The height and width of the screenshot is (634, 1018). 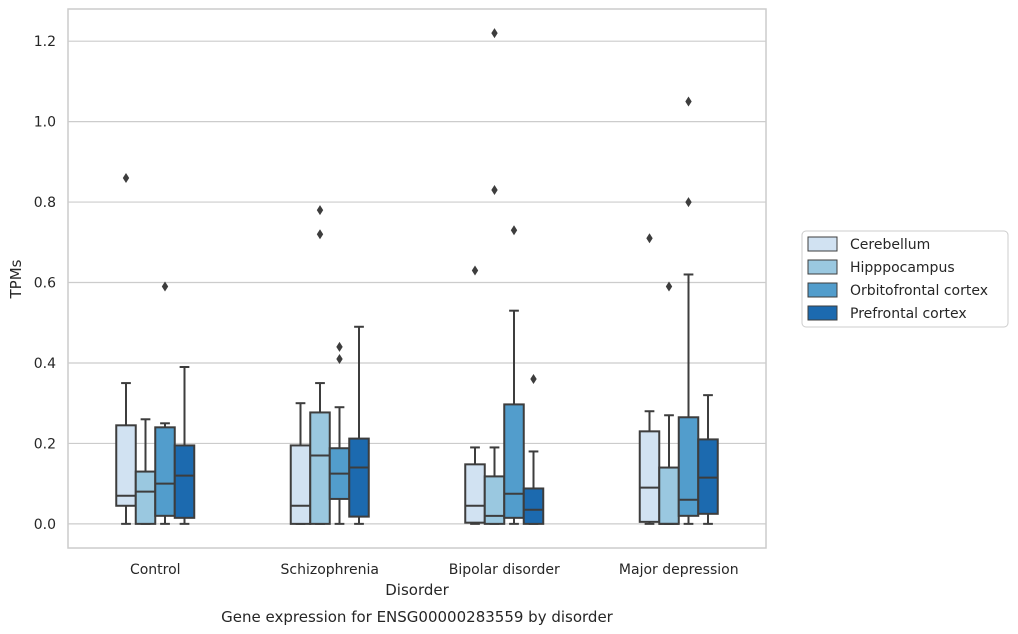 What do you see at coordinates (45, 444) in the screenshot?
I see `y-tick-label: 0.2` at bounding box center [45, 444].